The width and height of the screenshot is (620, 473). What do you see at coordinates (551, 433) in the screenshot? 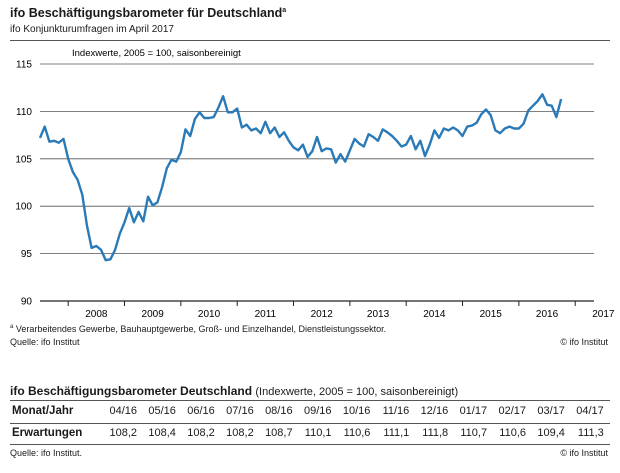
I see `table-cell-value: 109,4` at bounding box center [551, 433].